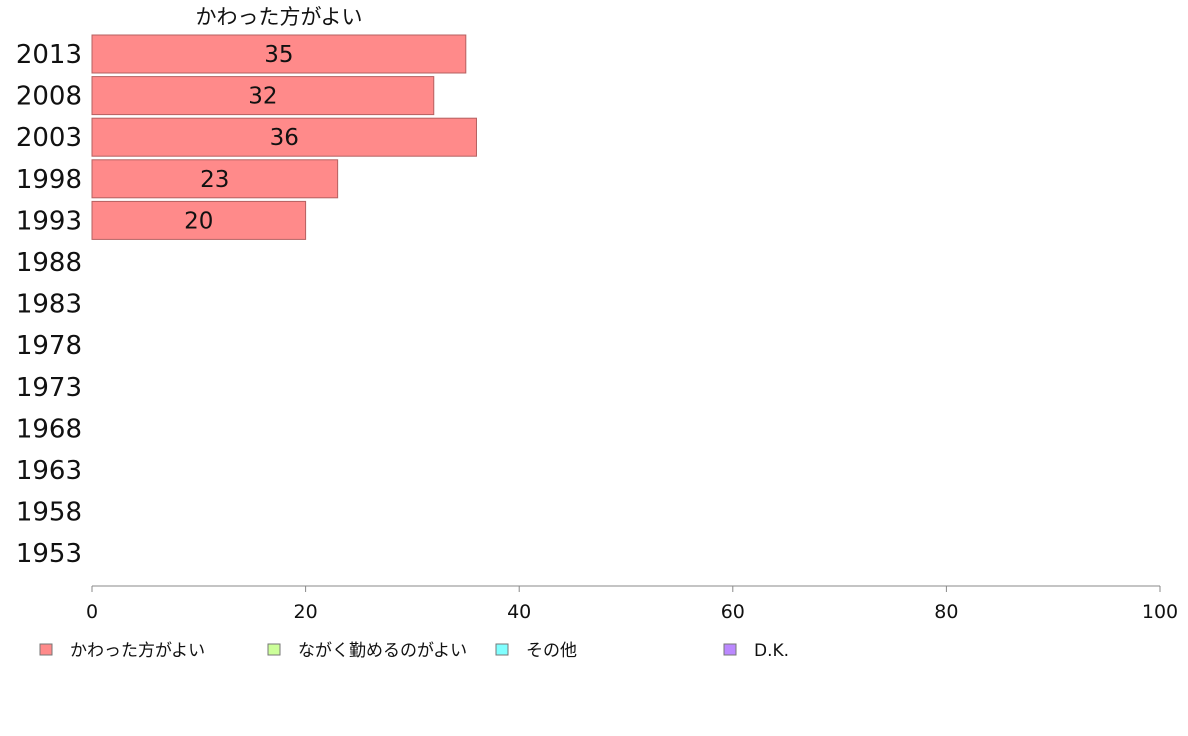 This screenshot has height=736, width=1188. Describe the element at coordinates (279, 17) in the screenshot. I see `chart-title: かわった方がよい` at that location.